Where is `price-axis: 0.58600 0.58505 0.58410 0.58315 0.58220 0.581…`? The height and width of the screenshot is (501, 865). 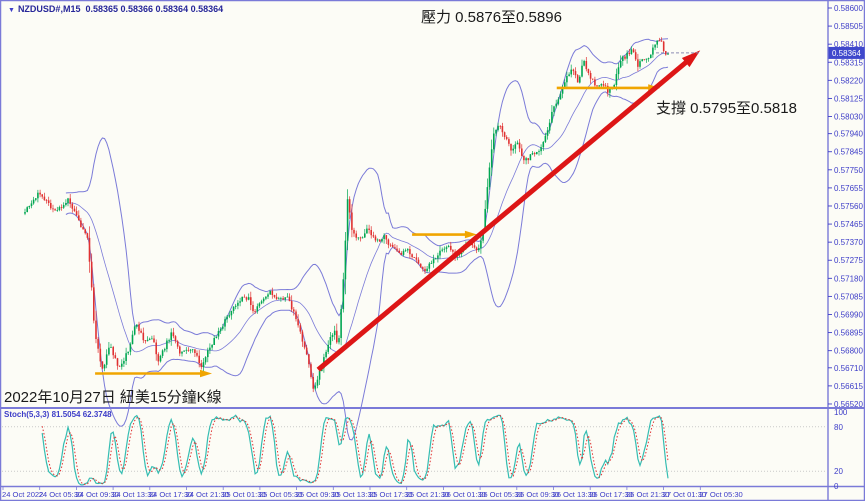 price-axis: 0.58600 0.58505 0.58410 0.58315 0.58220 0.581… is located at coordinates (845, 206).